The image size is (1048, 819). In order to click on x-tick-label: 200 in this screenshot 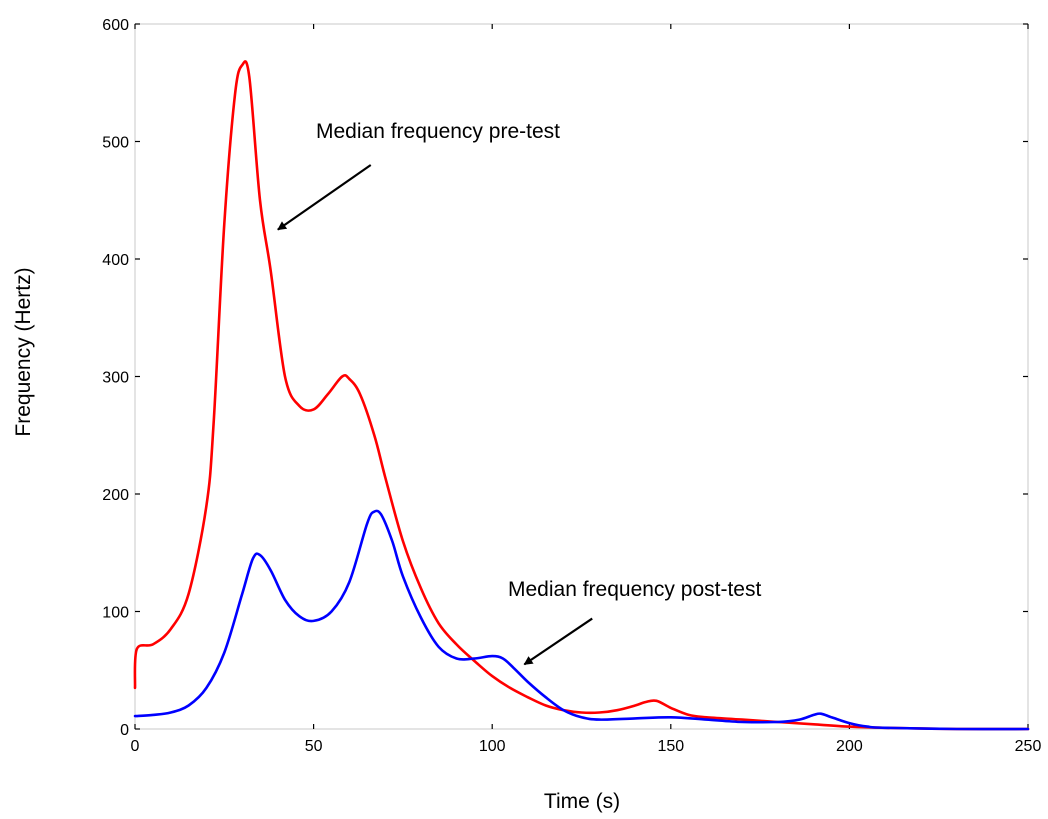, I will do `click(849, 746)`.